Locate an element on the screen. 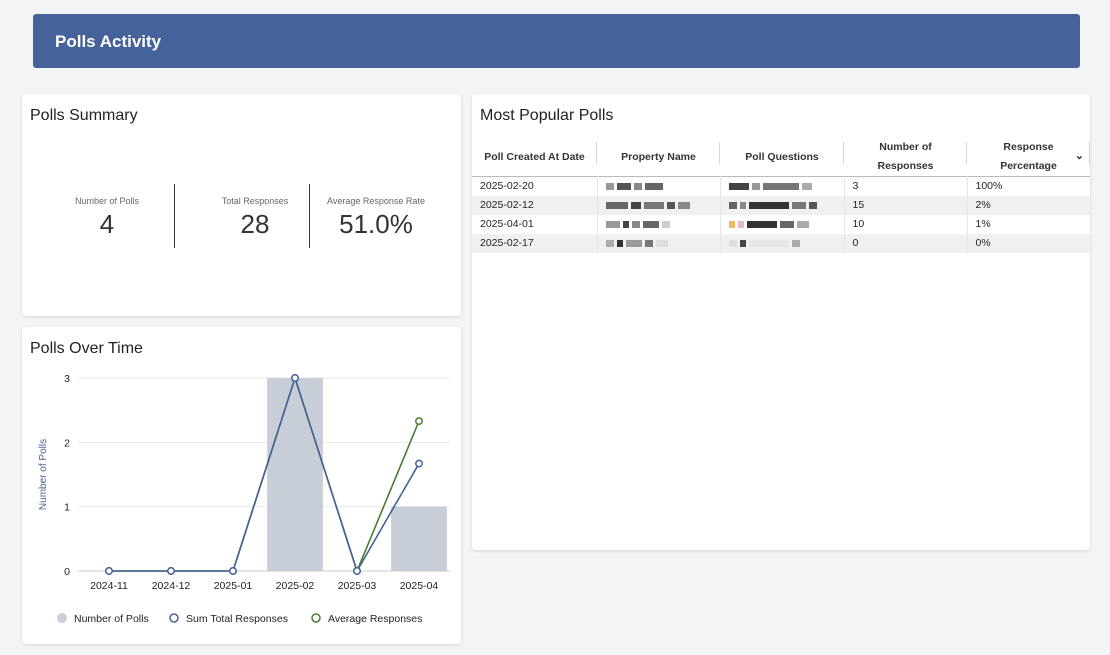 This screenshot has width=1110, height=655. legend-label: Number of Polls is located at coordinates (111, 619).